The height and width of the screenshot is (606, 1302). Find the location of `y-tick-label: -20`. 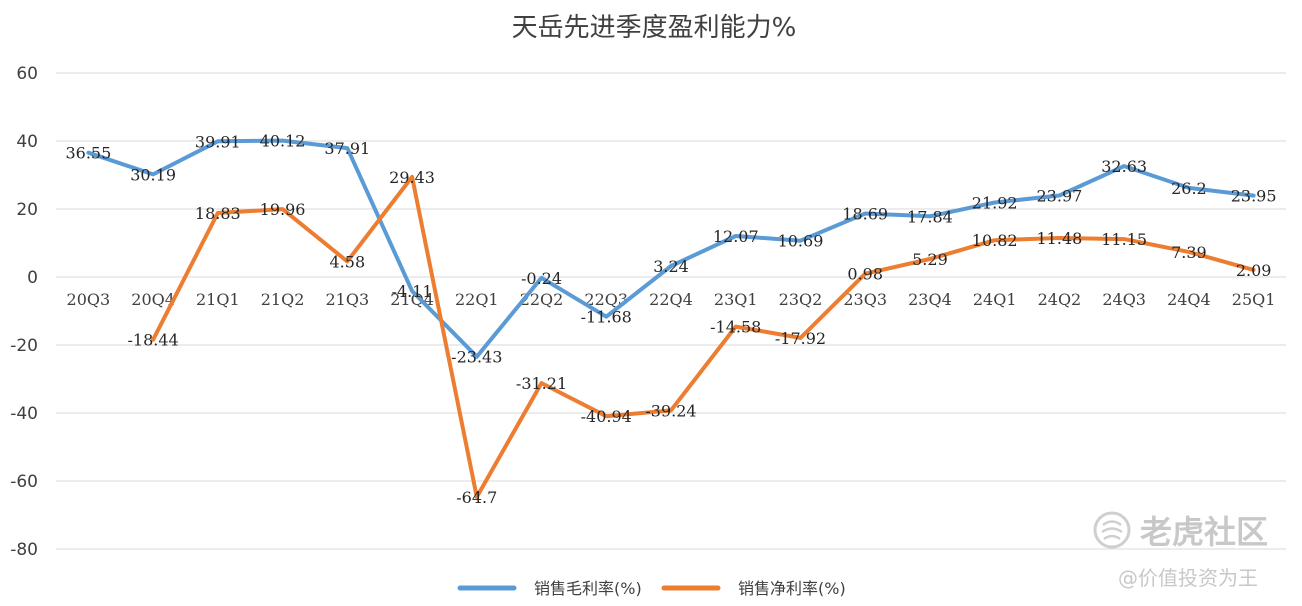

y-tick-label: -20 is located at coordinates (24, 346).